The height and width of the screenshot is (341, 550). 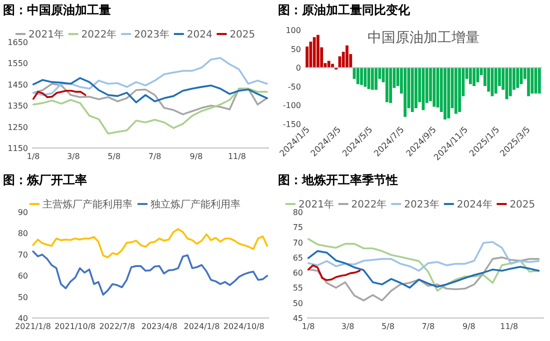 I want to click on y-tick-label: 40, so click(x=23, y=318).